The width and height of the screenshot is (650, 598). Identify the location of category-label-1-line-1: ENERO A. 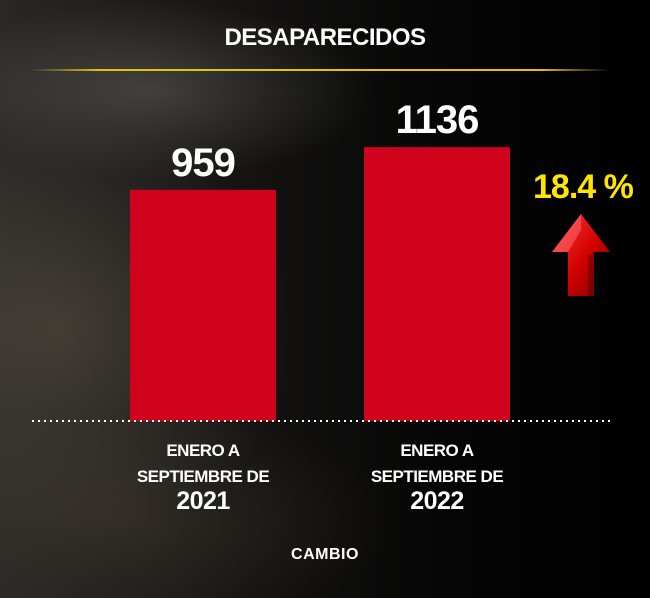
(203, 450).